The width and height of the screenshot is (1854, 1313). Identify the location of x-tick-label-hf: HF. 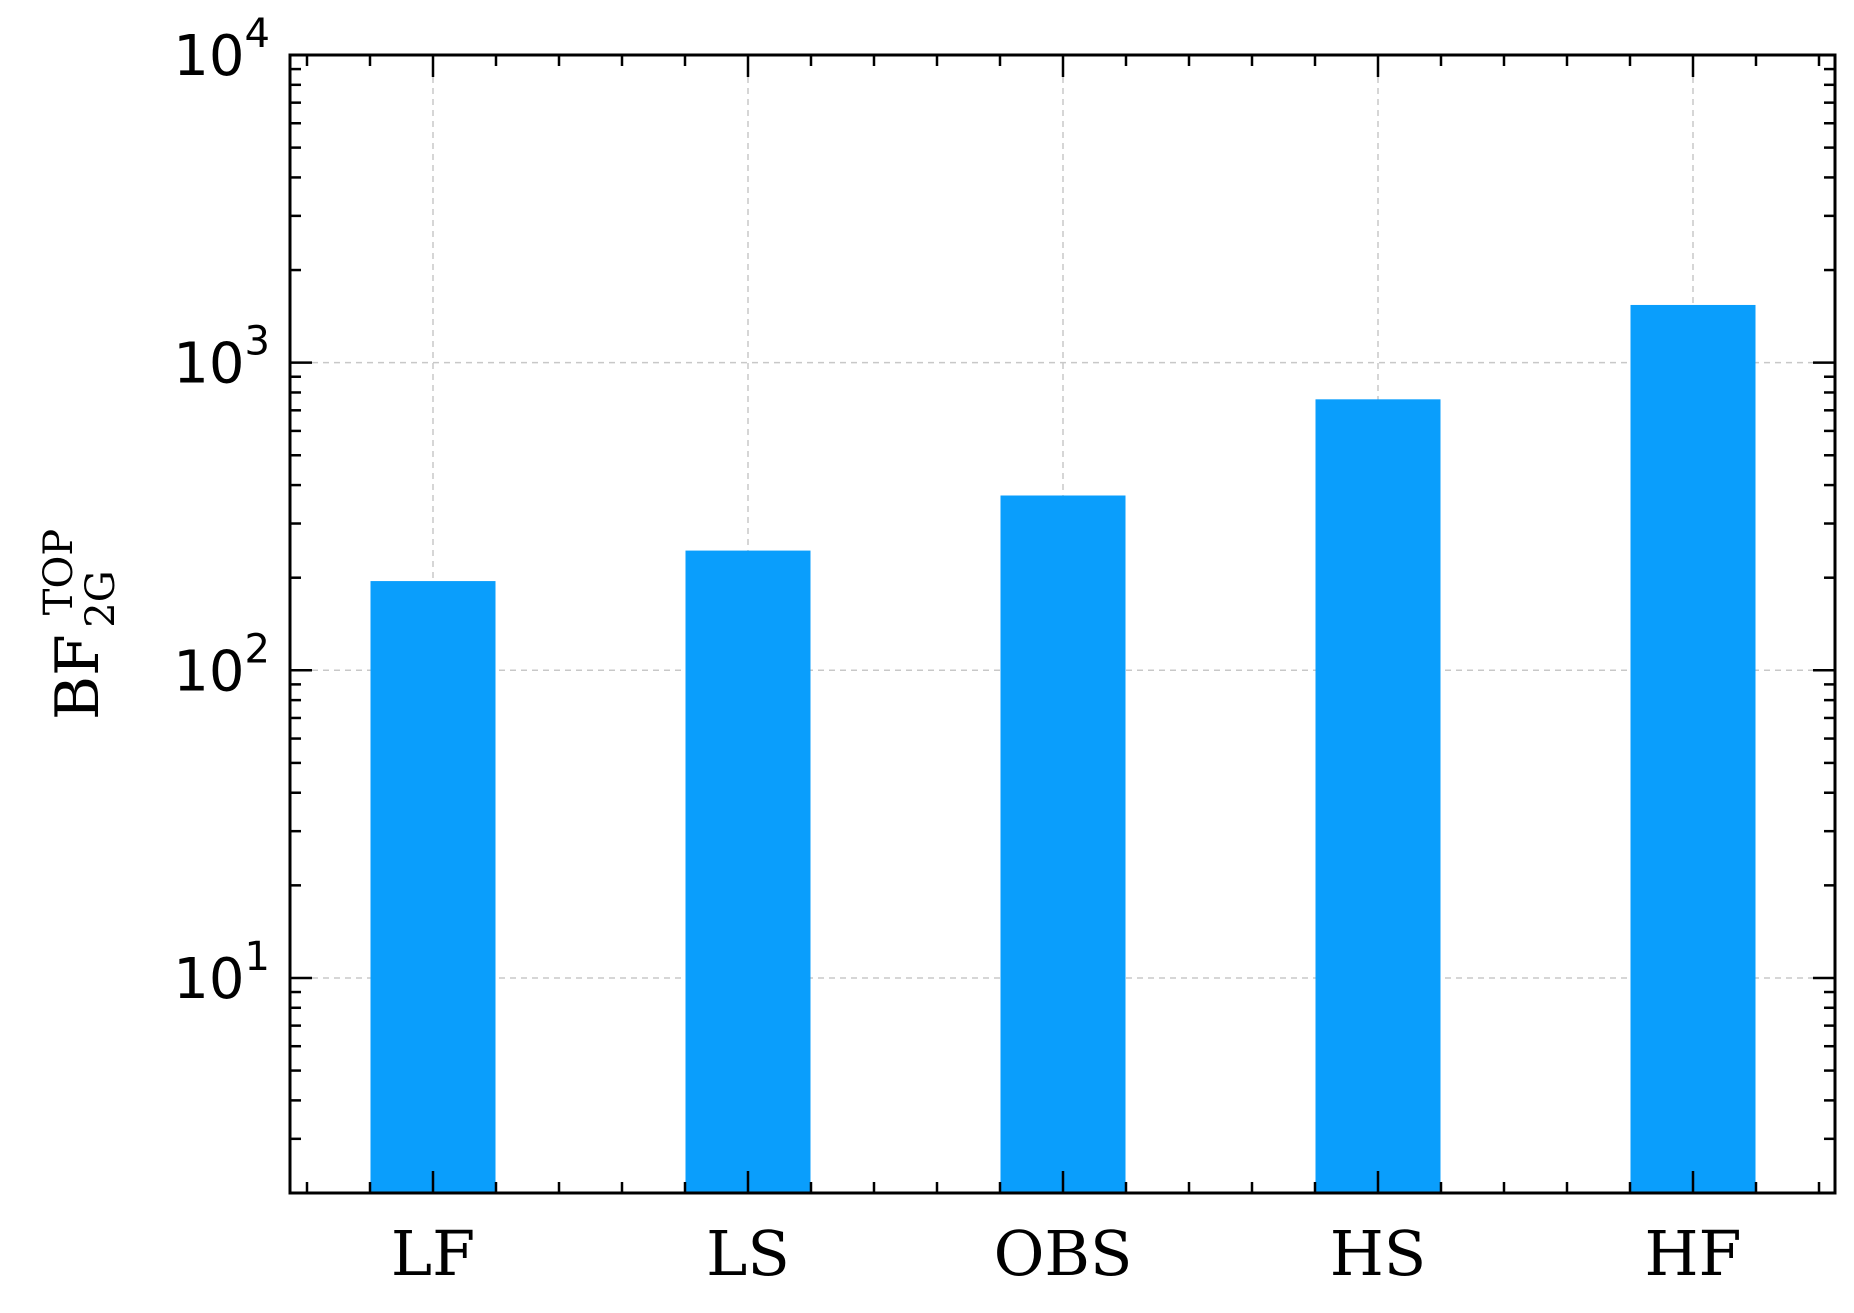
(1692, 1253).